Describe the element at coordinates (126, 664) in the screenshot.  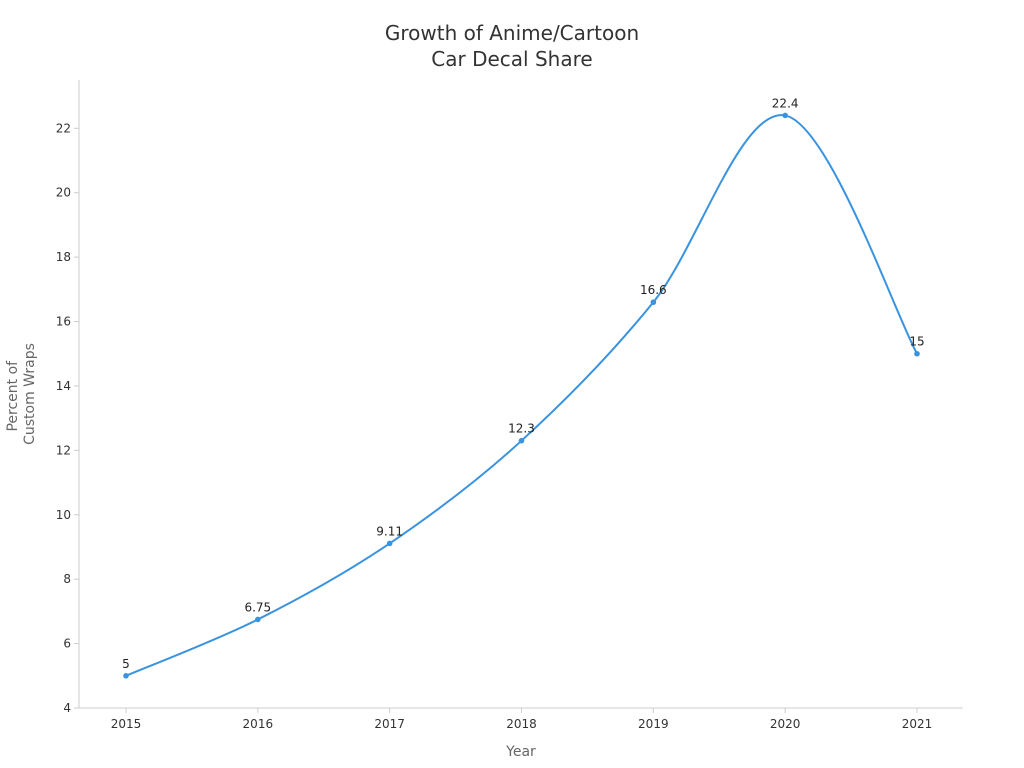
I see `data-label: 5` at that location.